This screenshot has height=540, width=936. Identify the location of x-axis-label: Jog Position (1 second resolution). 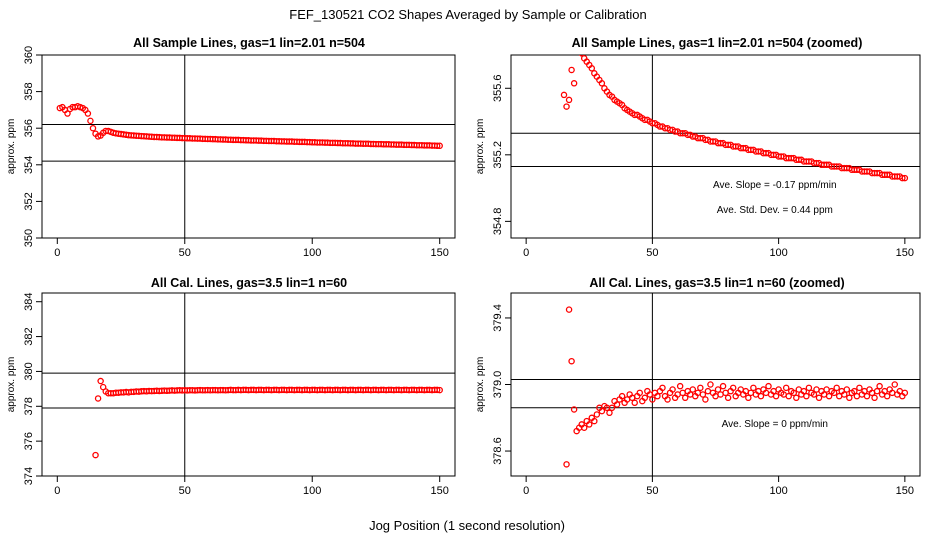
(467, 525).